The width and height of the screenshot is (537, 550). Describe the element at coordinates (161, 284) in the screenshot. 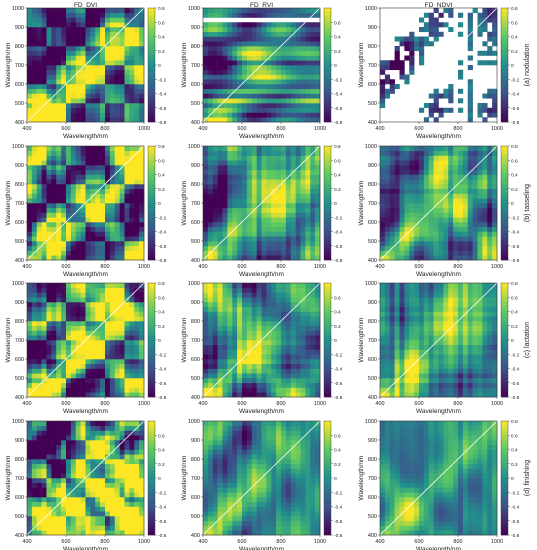

I see `colorbar-tick-label: 0.8` at that location.